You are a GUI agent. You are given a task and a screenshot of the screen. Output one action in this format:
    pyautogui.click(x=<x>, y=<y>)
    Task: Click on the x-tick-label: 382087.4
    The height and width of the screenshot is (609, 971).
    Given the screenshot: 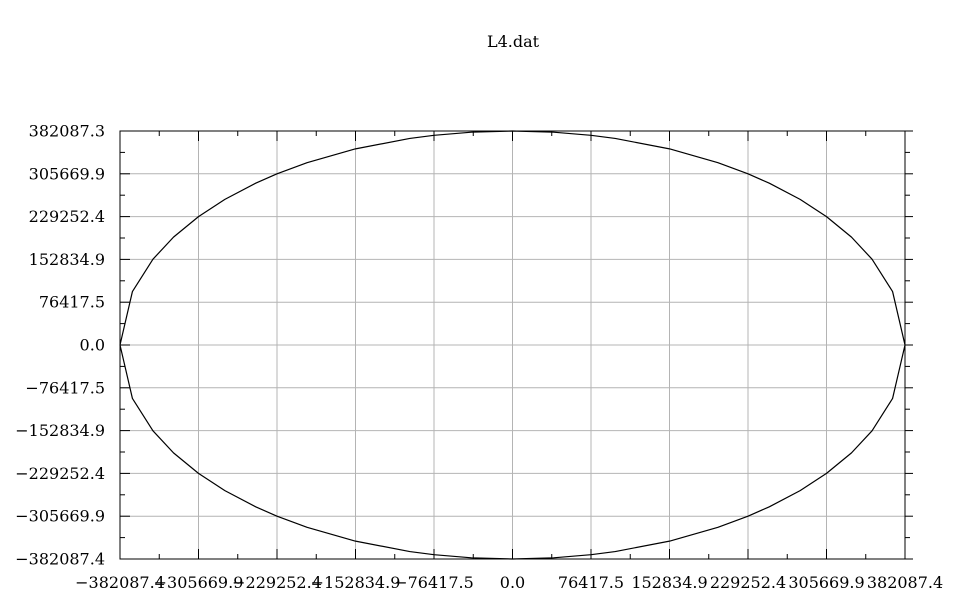 What is the action you would take?
    pyautogui.click(x=905, y=582)
    